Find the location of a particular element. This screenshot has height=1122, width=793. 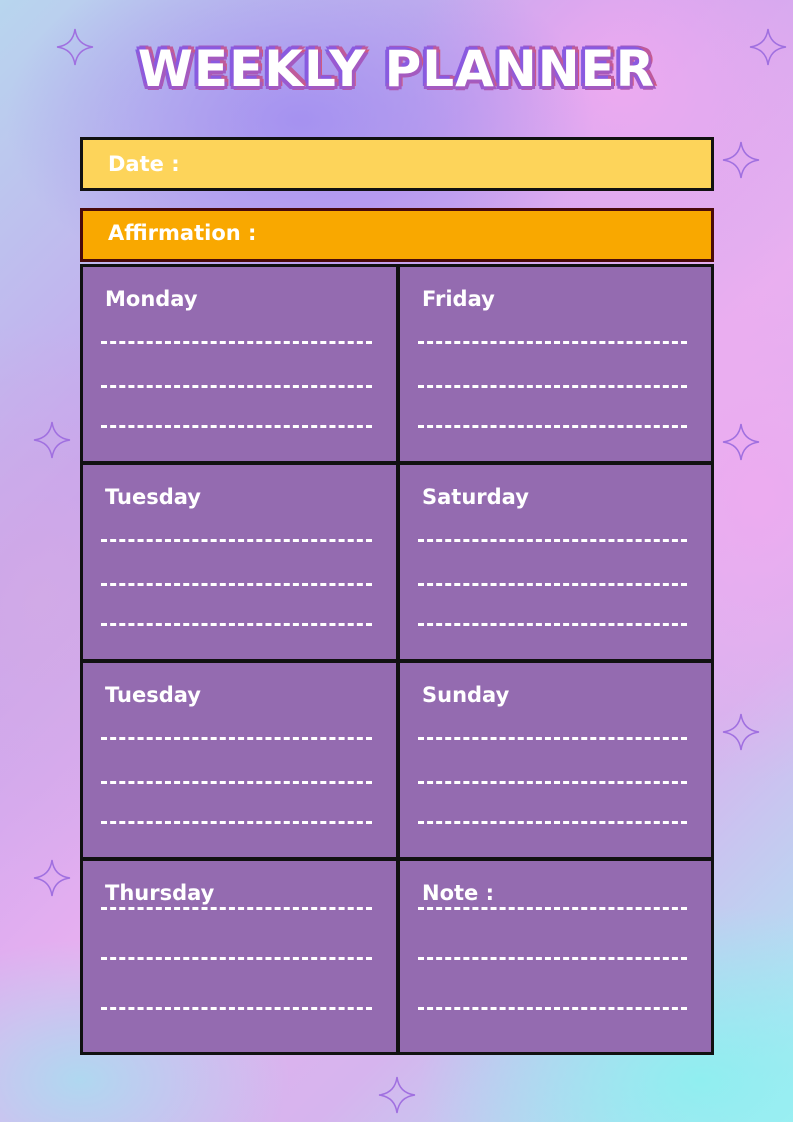

day-box-sunday: Sunday is located at coordinates (555, 760).